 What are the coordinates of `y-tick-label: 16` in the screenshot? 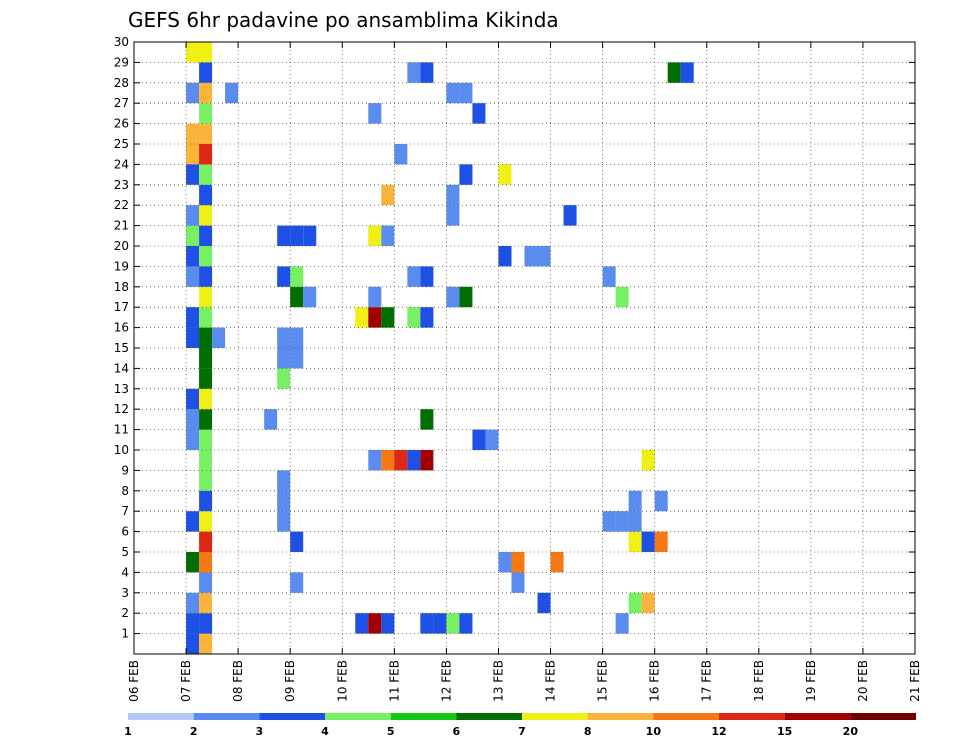 It's located at (121, 328).